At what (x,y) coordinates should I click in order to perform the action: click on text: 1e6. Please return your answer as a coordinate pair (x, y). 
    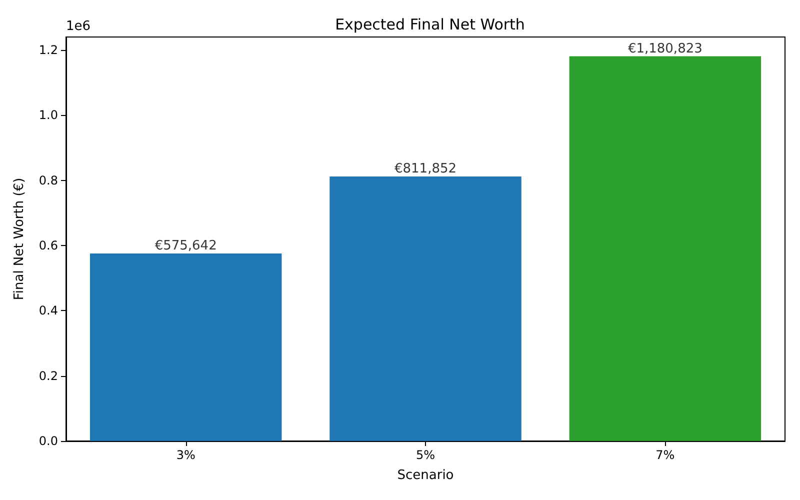
    Looking at the image, I should click on (78, 26).